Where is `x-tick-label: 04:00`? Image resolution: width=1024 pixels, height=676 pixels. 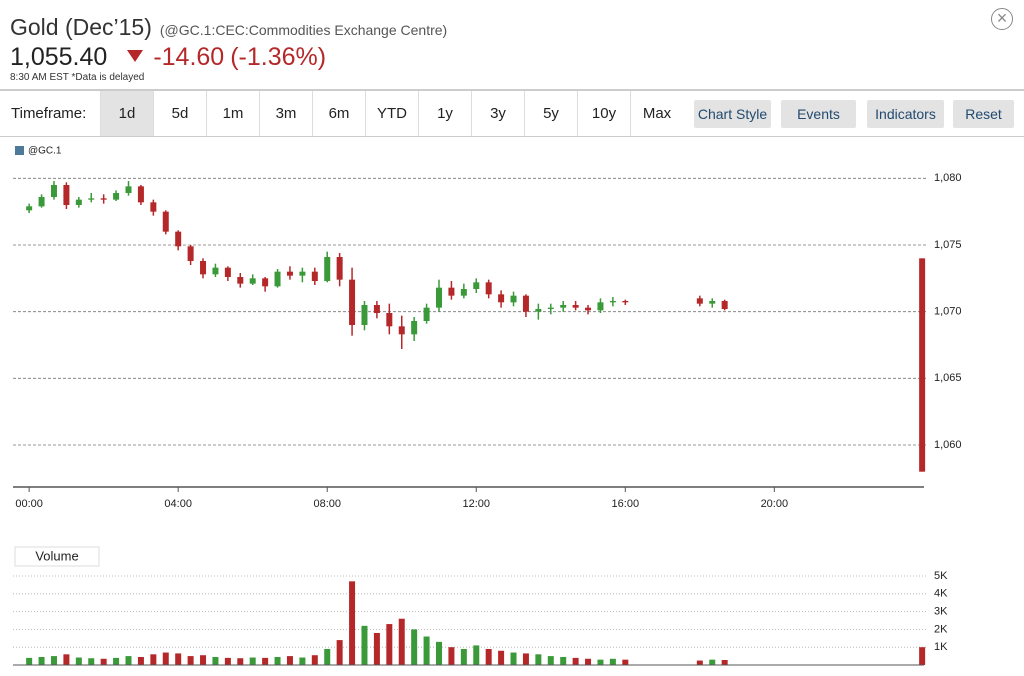
x-tick-label: 04:00 is located at coordinates (178, 504).